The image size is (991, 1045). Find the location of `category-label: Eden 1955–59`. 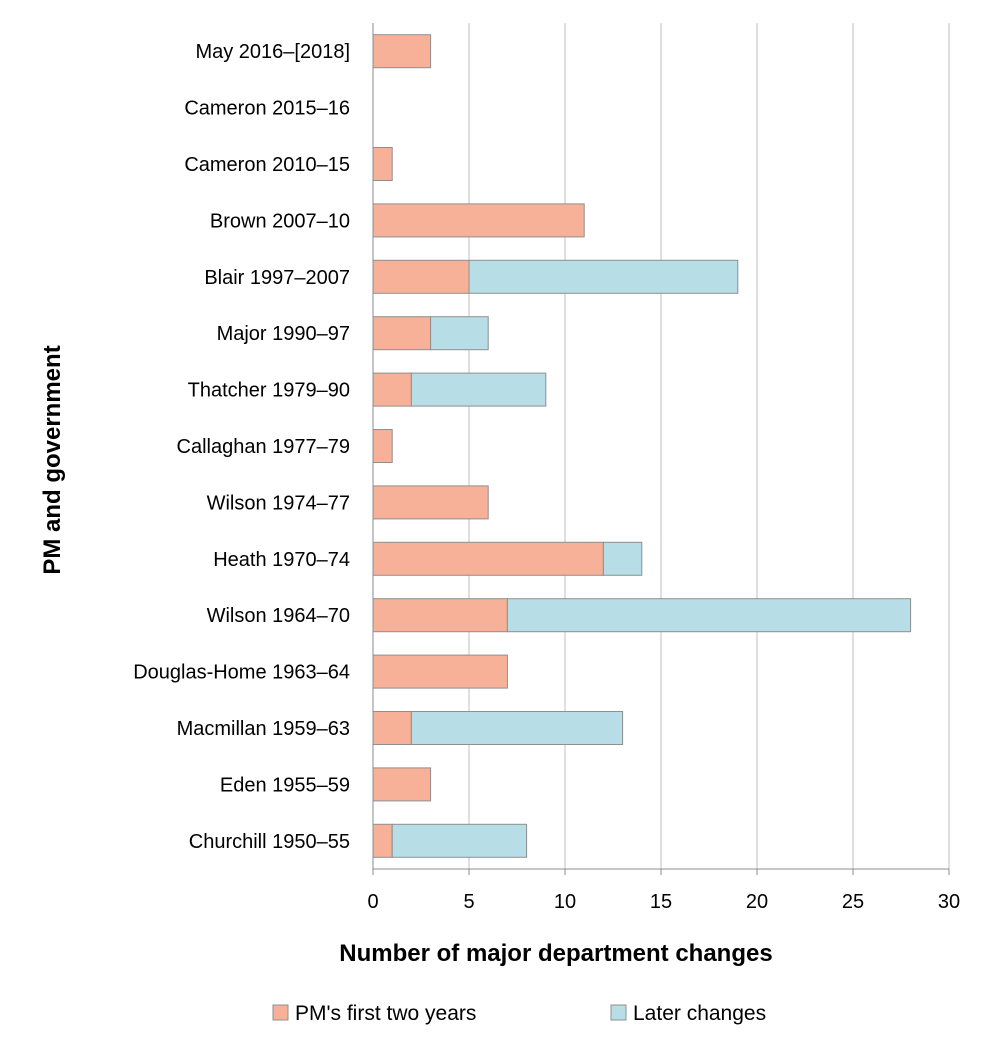

category-label: Eden 1955–59 is located at coordinates (285, 785).